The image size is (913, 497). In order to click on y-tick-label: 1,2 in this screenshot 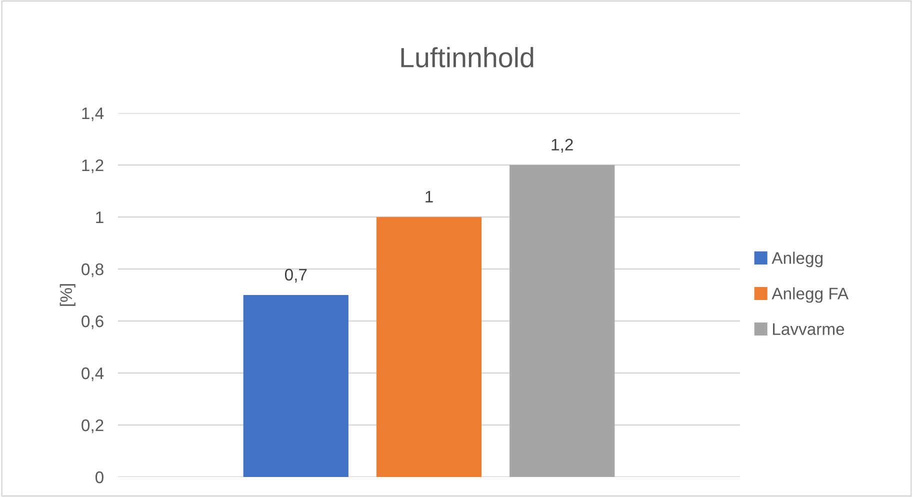, I will do `click(93, 166)`.